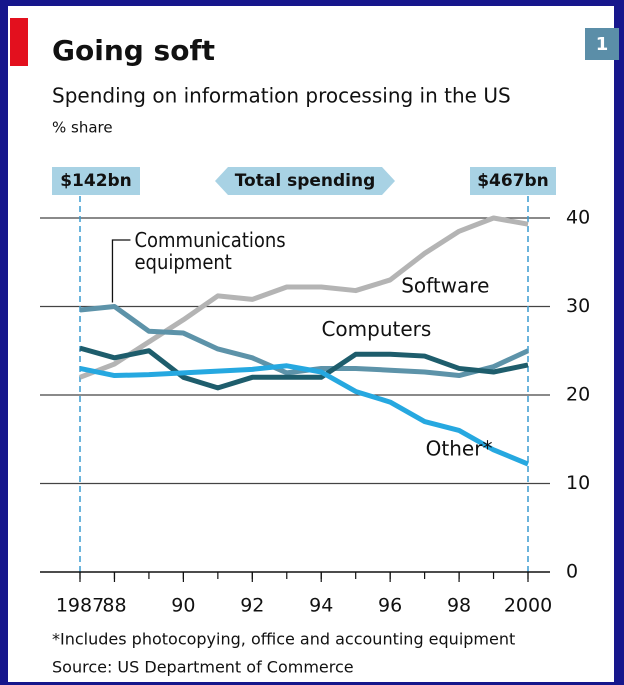 The image size is (624, 685). I want to click on start-total-box, so click(96, 181).